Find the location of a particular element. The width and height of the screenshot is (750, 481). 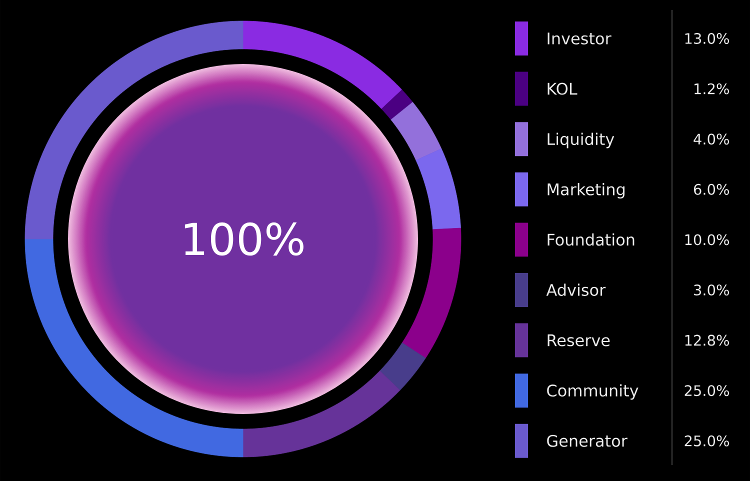

data-label: 12.8% is located at coordinates (707, 340).